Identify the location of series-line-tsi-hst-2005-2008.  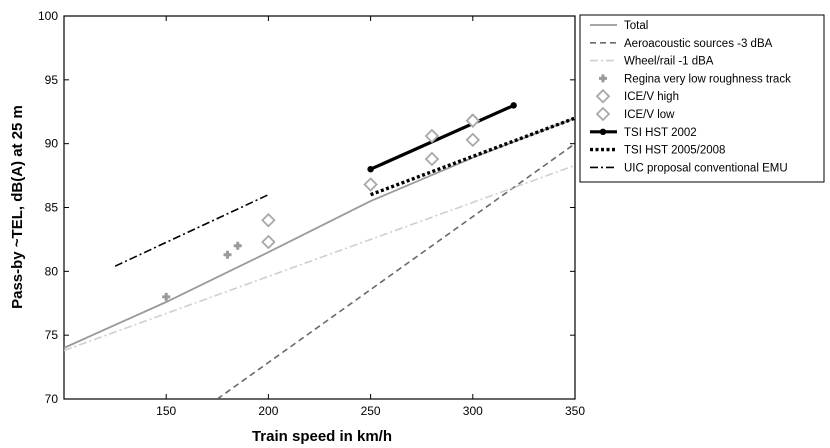
(472, 156).